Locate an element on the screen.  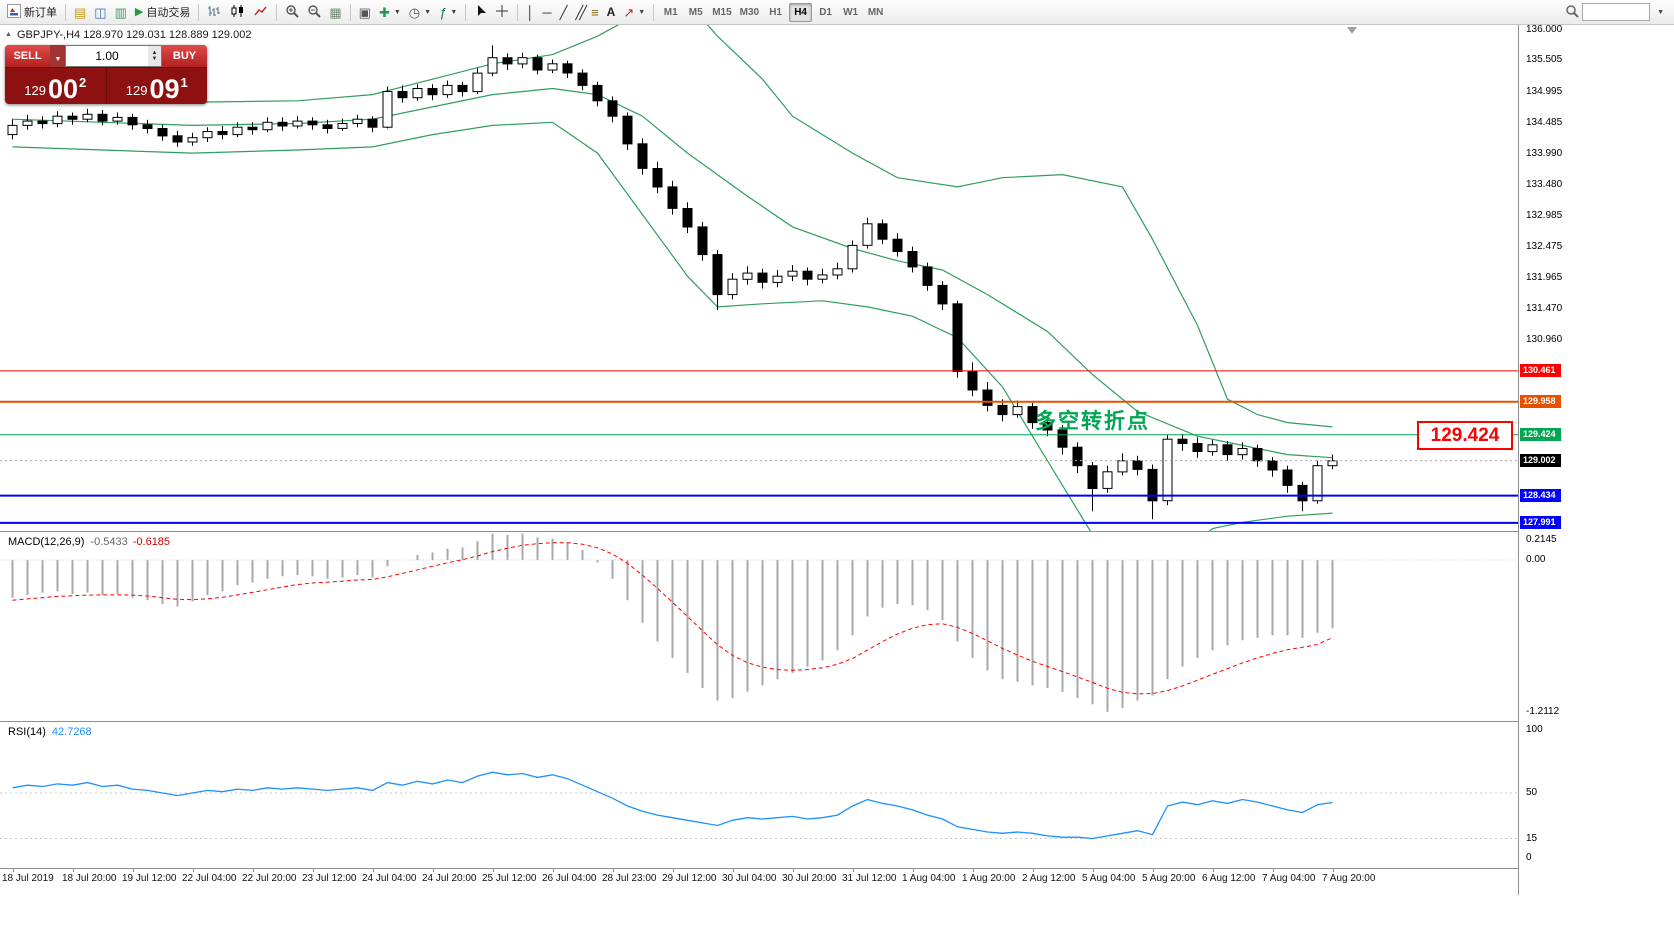
order-options-dropdown: ▼ is located at coordinates (57, 56).